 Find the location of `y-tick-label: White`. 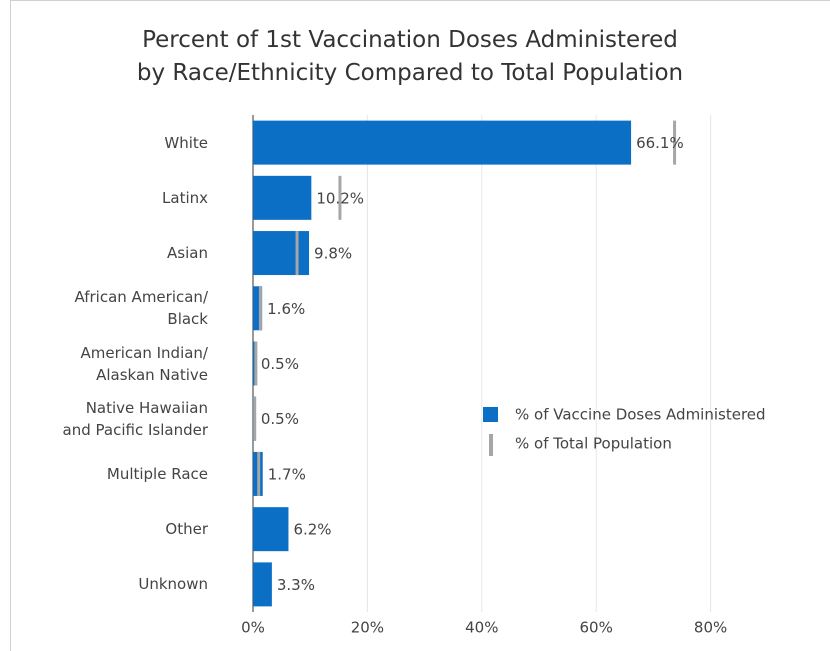

y-tick-label: White is located at coordinates (186, 142).